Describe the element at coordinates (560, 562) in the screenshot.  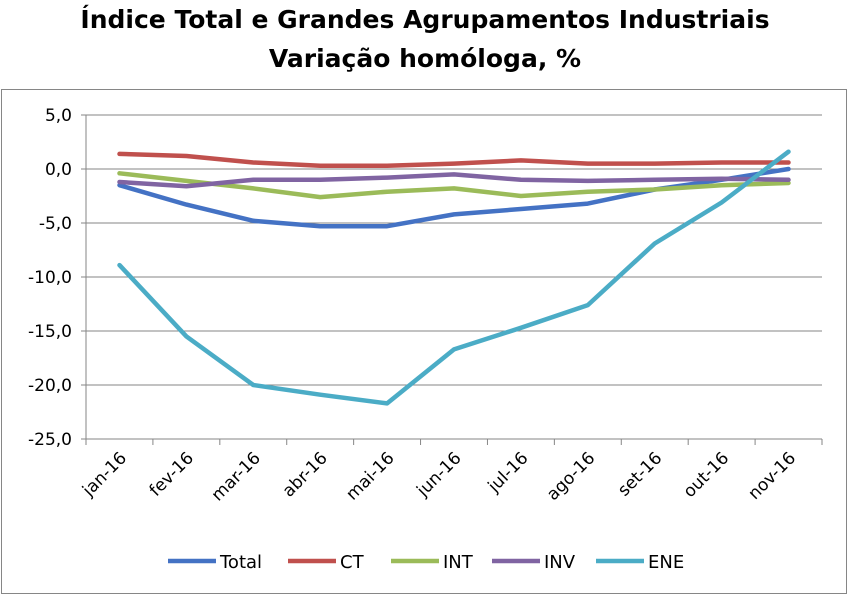
I see `legend-label-inv: INV` at that location.